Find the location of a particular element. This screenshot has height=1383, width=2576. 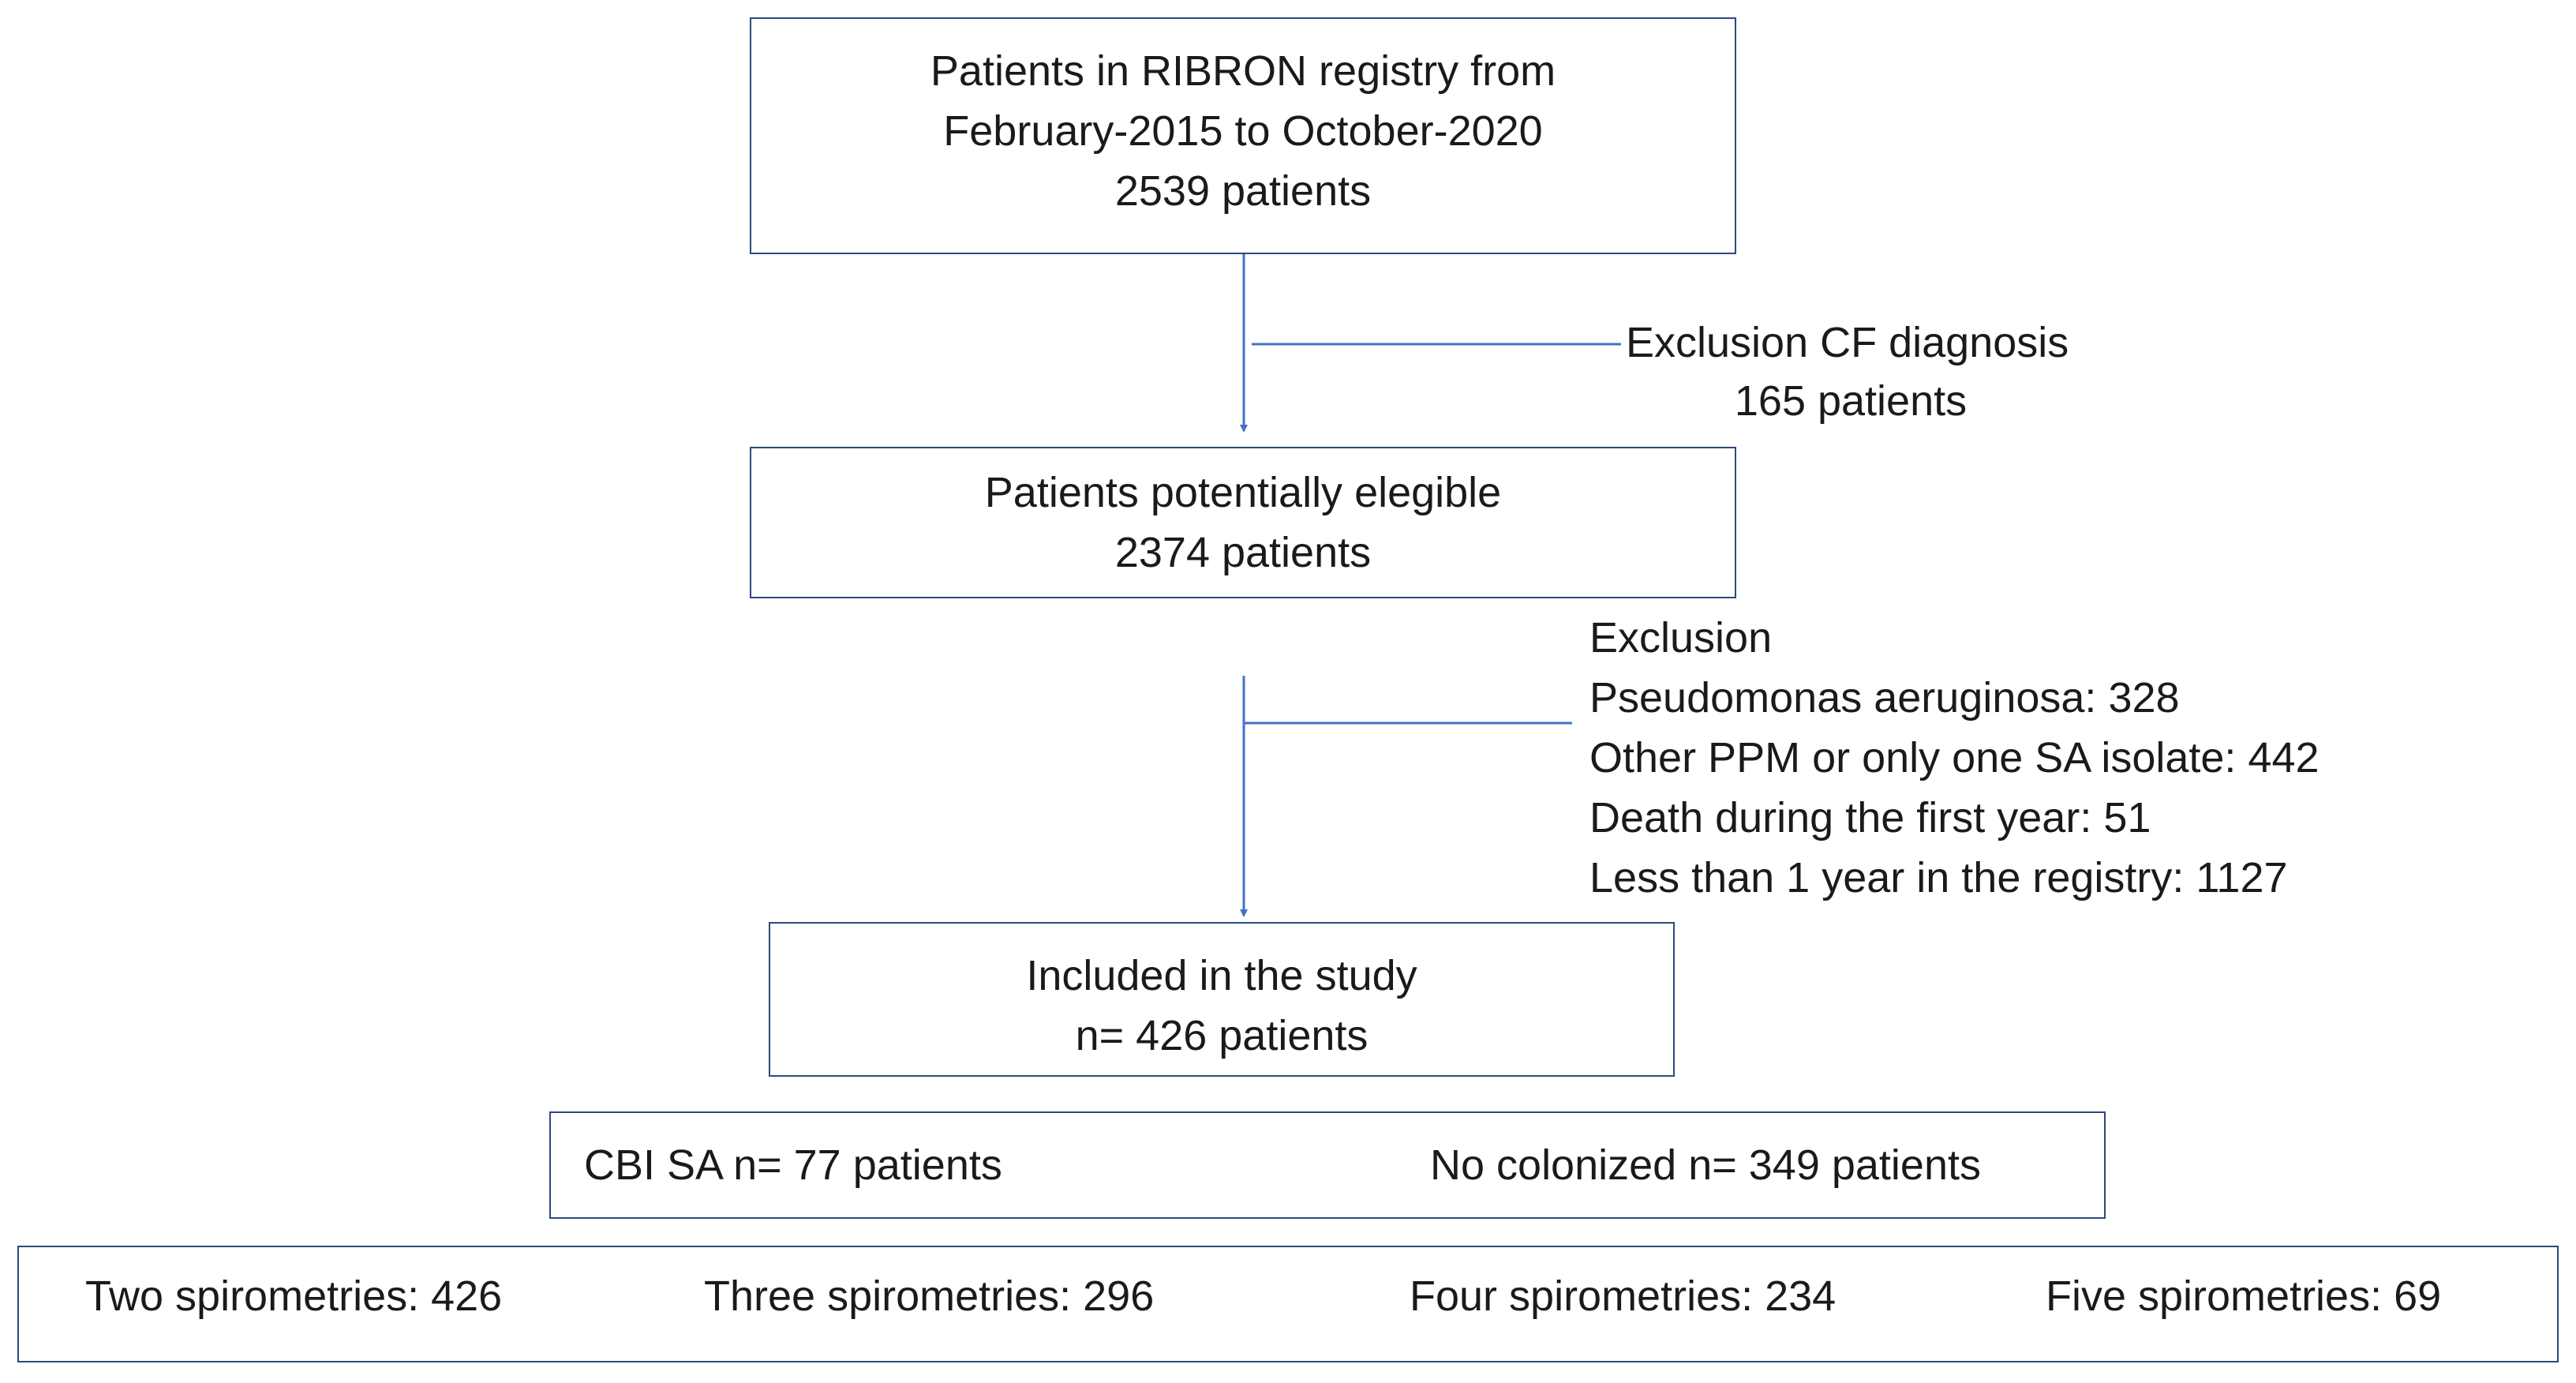

registry-box-line1: Patients in RIBRON registry from is located at coordinates (1243, 71).